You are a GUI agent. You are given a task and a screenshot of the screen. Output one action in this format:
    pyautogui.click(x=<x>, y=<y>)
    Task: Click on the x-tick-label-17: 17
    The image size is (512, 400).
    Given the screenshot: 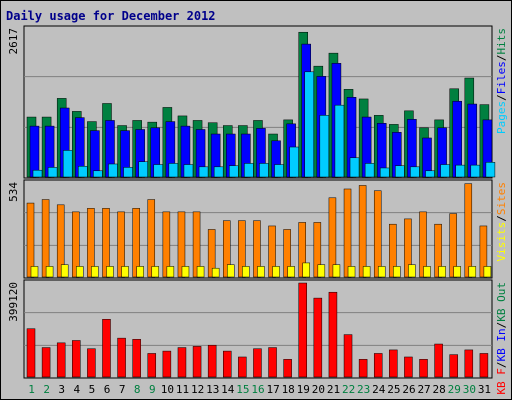 What is the action you would take?
    pyautogui.click(x=272, y=389)
    